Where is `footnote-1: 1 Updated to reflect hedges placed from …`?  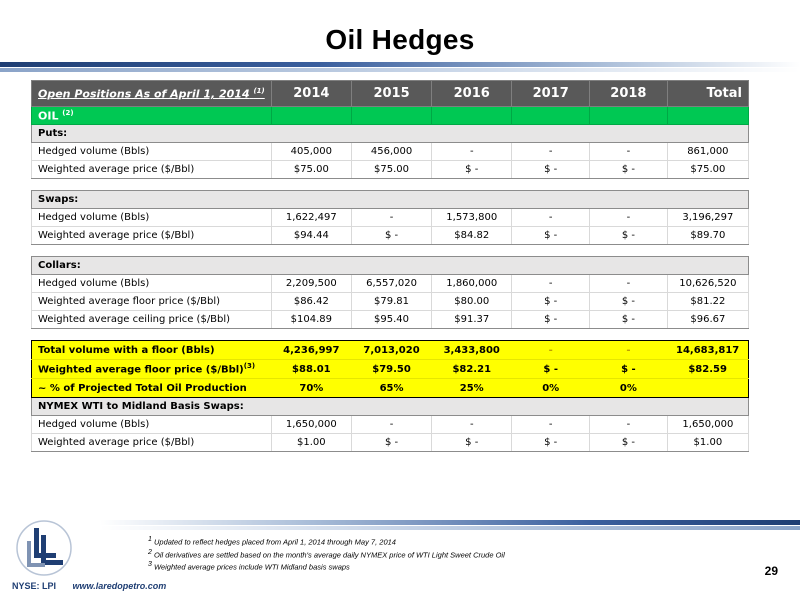 footnote-1: 1 Updated to reflect hedges placed from … is located at coordinates (272, 541).